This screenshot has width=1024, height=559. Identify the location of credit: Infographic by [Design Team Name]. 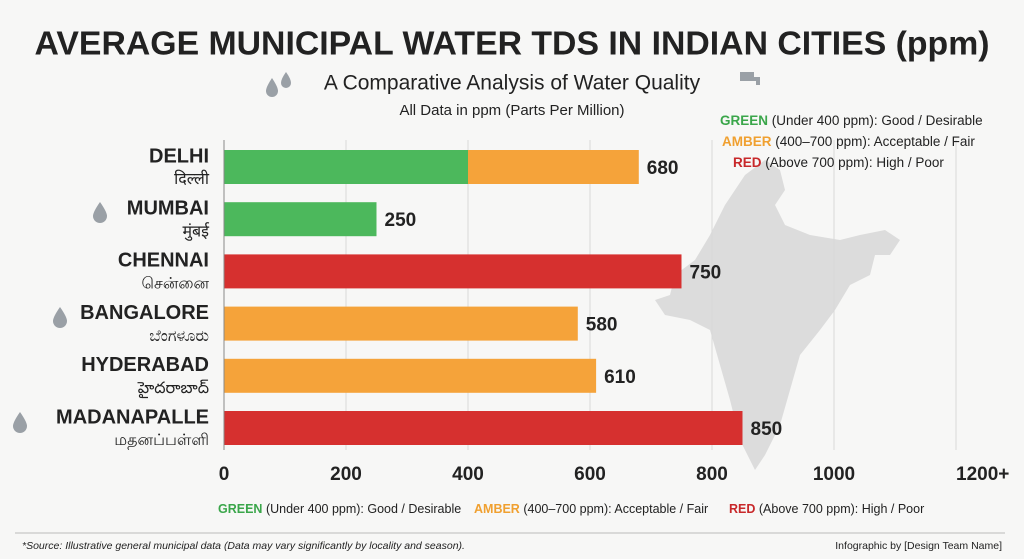
(918, 546).